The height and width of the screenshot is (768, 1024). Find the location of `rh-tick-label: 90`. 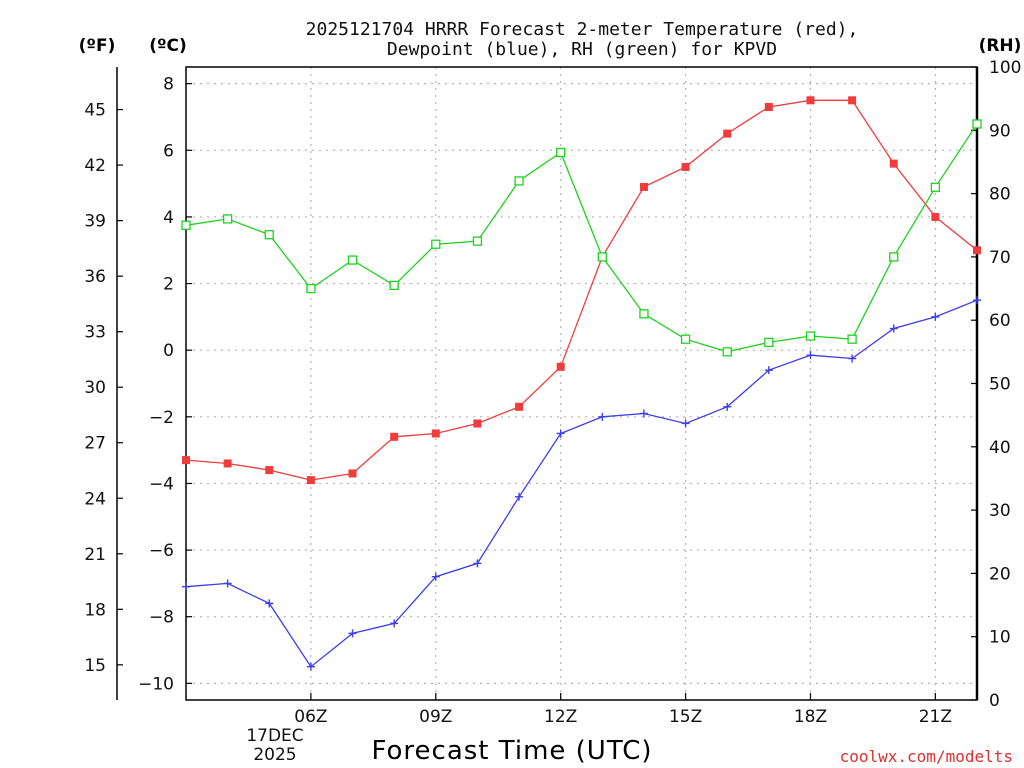

rh-tick-label: 90 is located at coordinates (1000, 131).